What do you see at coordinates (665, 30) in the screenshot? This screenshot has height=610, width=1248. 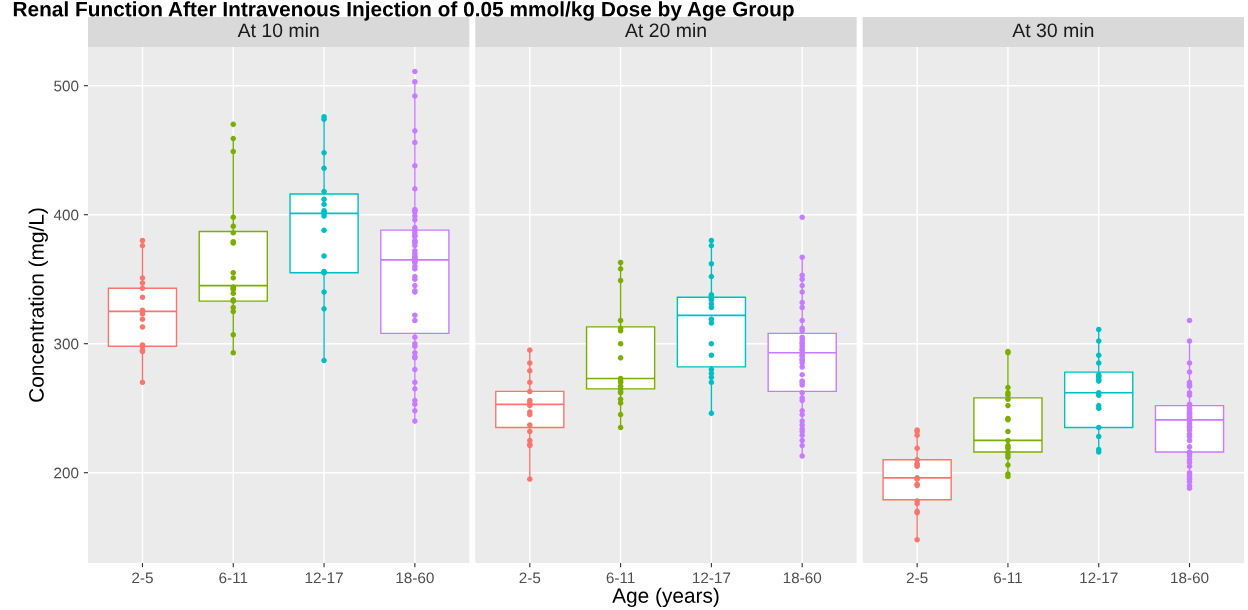 I see `chart-title: At 20 min` at bounding box center [665, 30].